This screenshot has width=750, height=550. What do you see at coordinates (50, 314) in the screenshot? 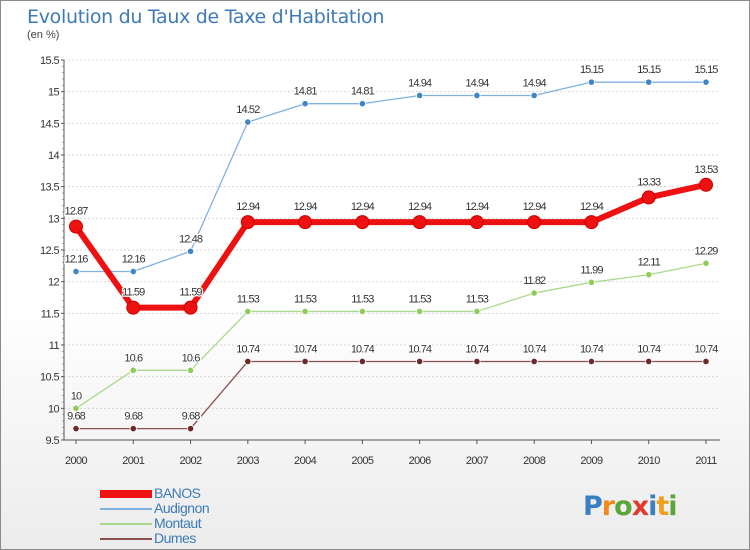
I see `y-tick-label: 11.5` at bounding box center [50, 314].